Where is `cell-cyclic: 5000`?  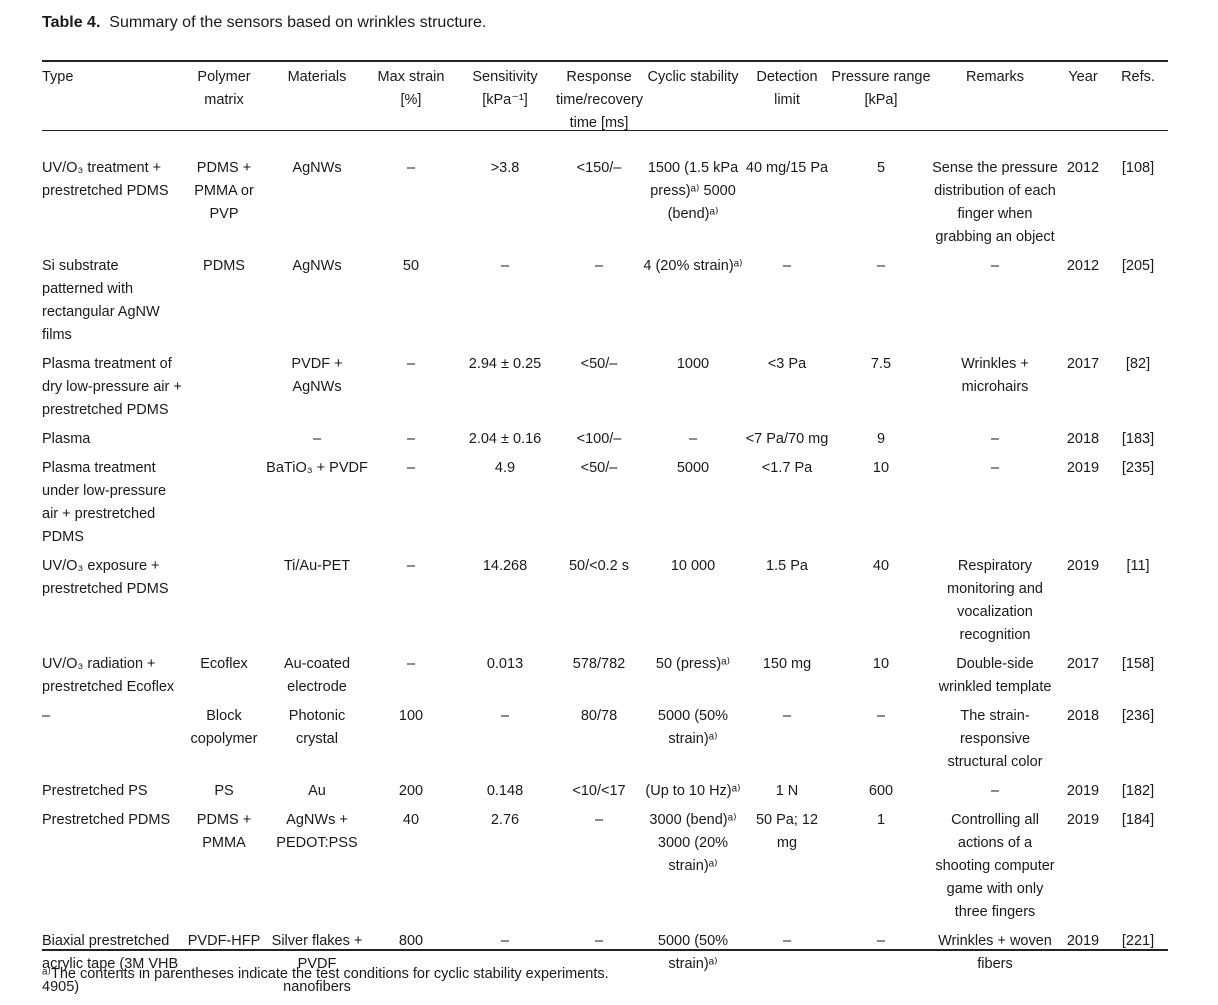
cell-cyclic: 5000 is located at coordinates (693, 468).